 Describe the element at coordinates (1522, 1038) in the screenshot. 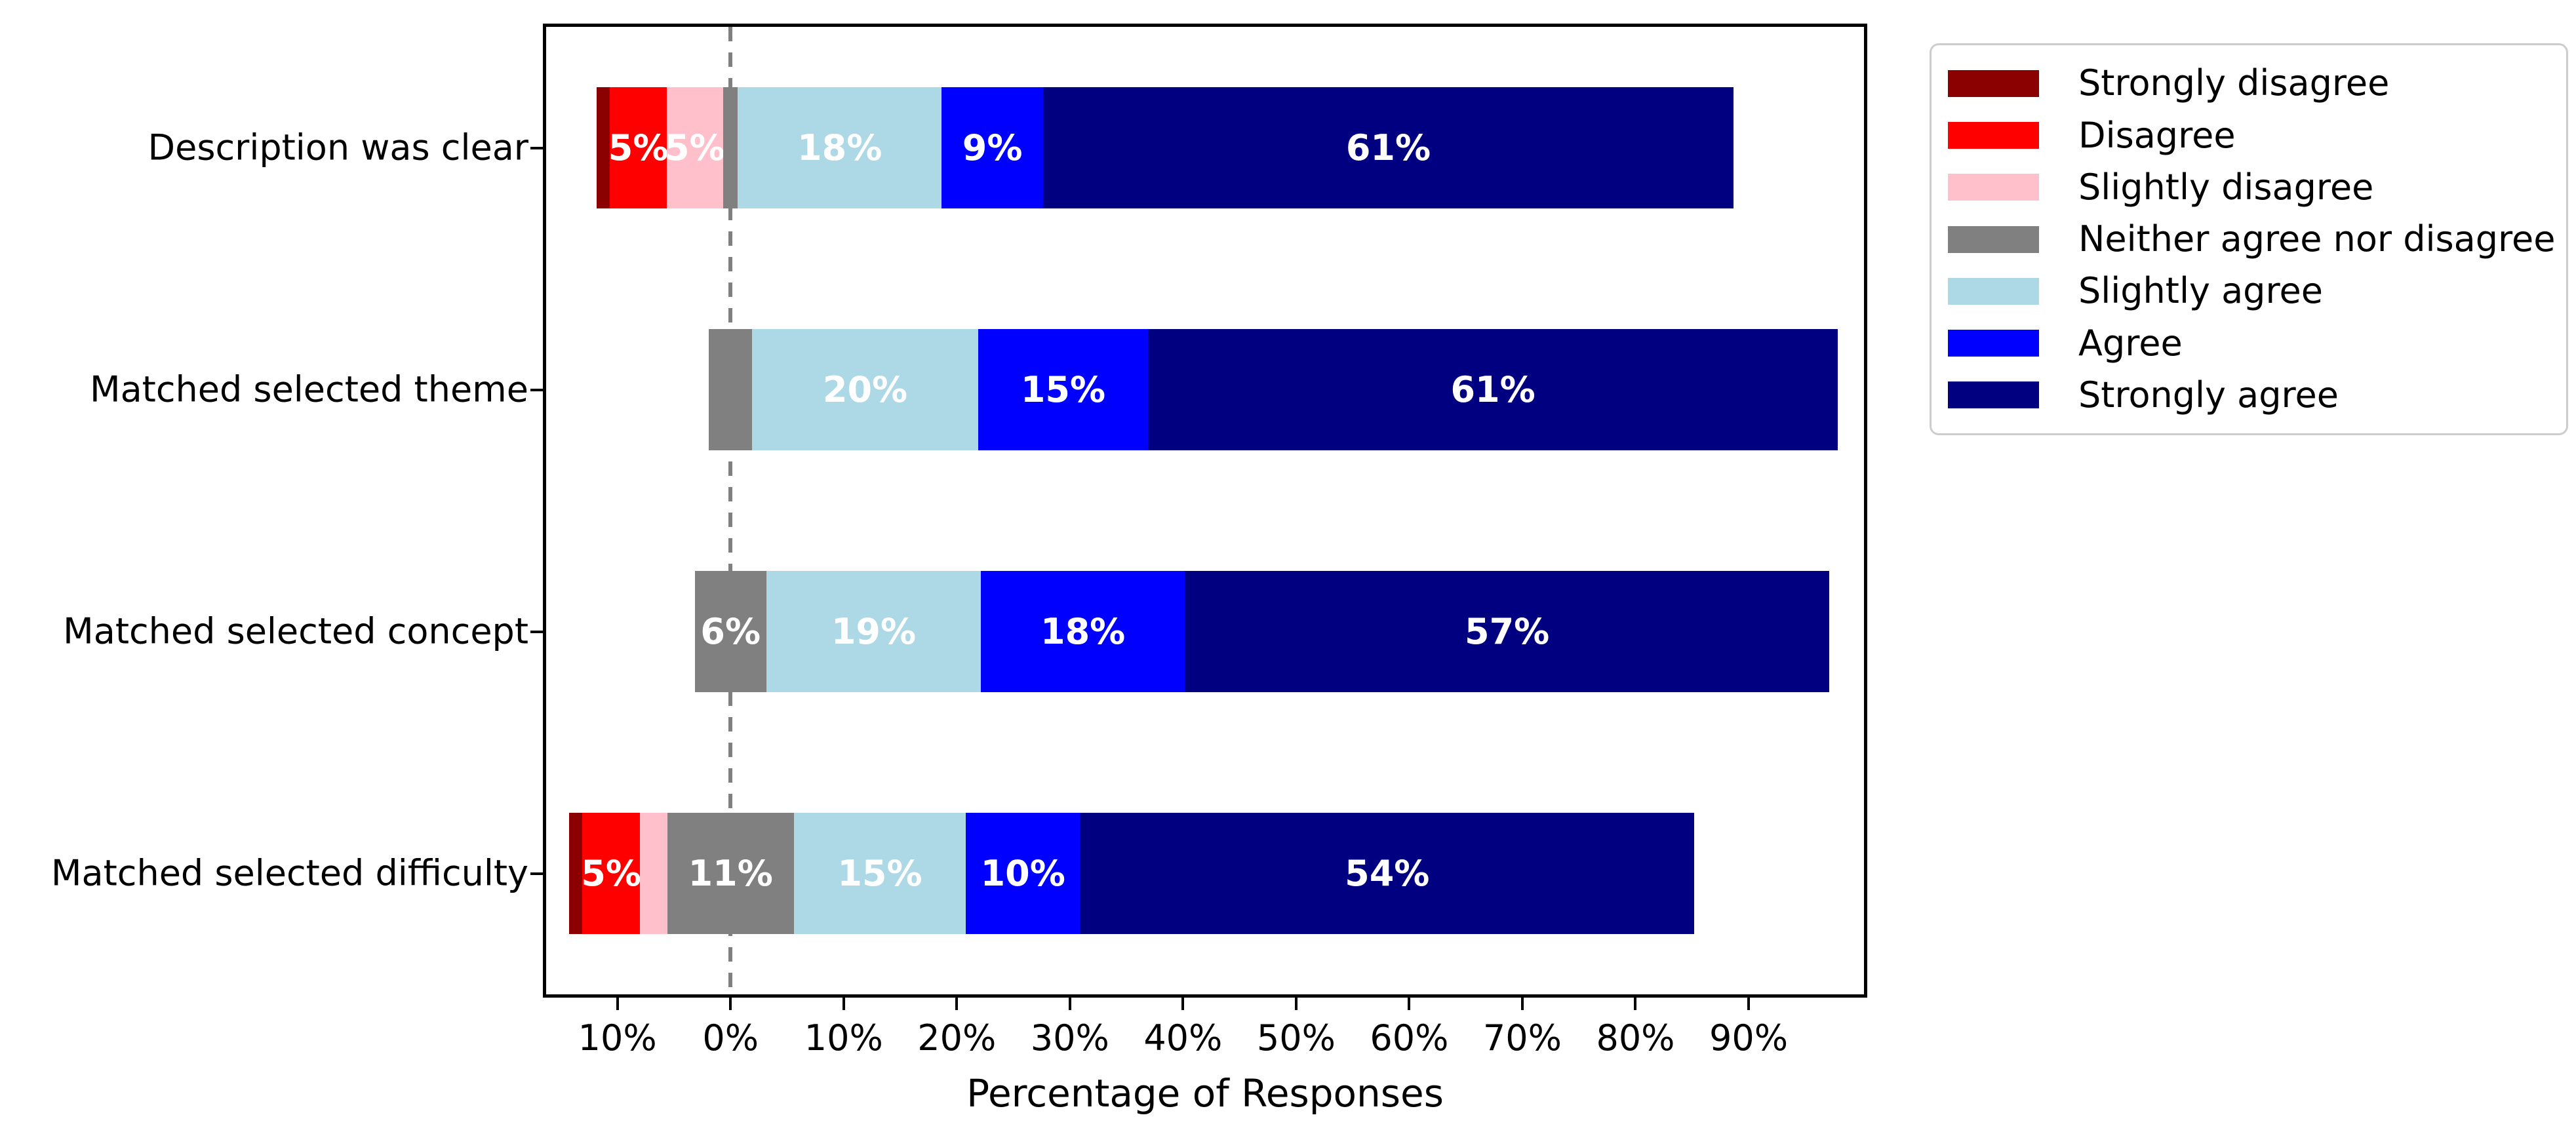

I see `x-axis-tick-label: 70%` at that location.